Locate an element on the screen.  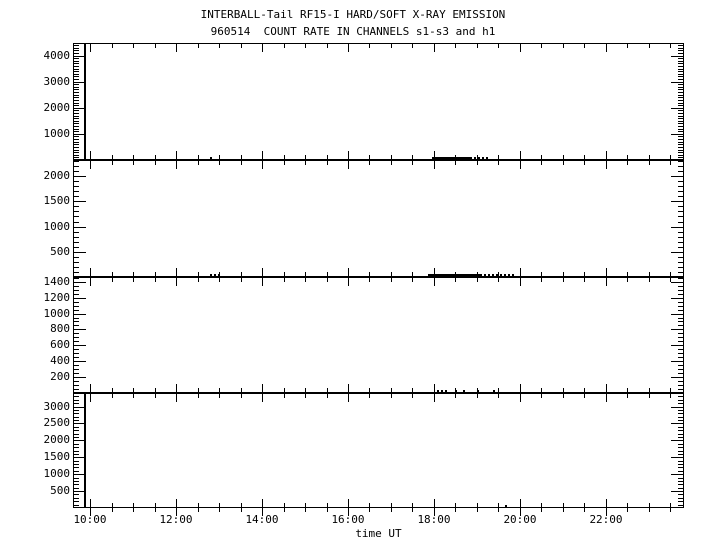
y-tick-label: 1000 is located at coordinates (57, 313).